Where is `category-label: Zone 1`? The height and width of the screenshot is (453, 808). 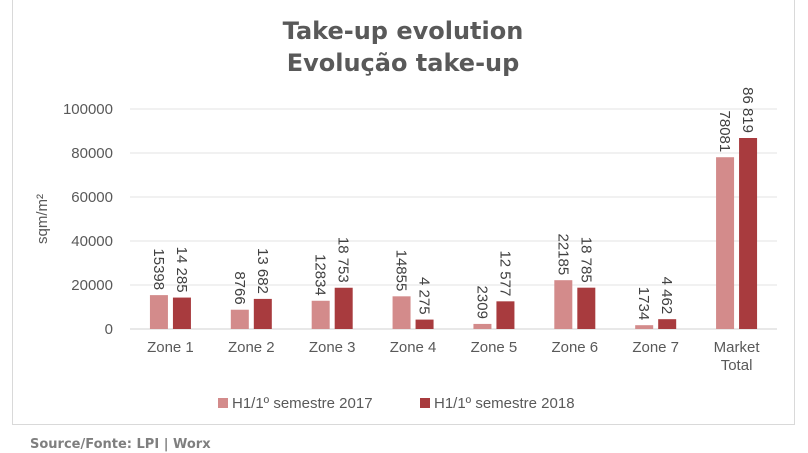 category-label: Zone 1 is located at coordinates (170, 347).